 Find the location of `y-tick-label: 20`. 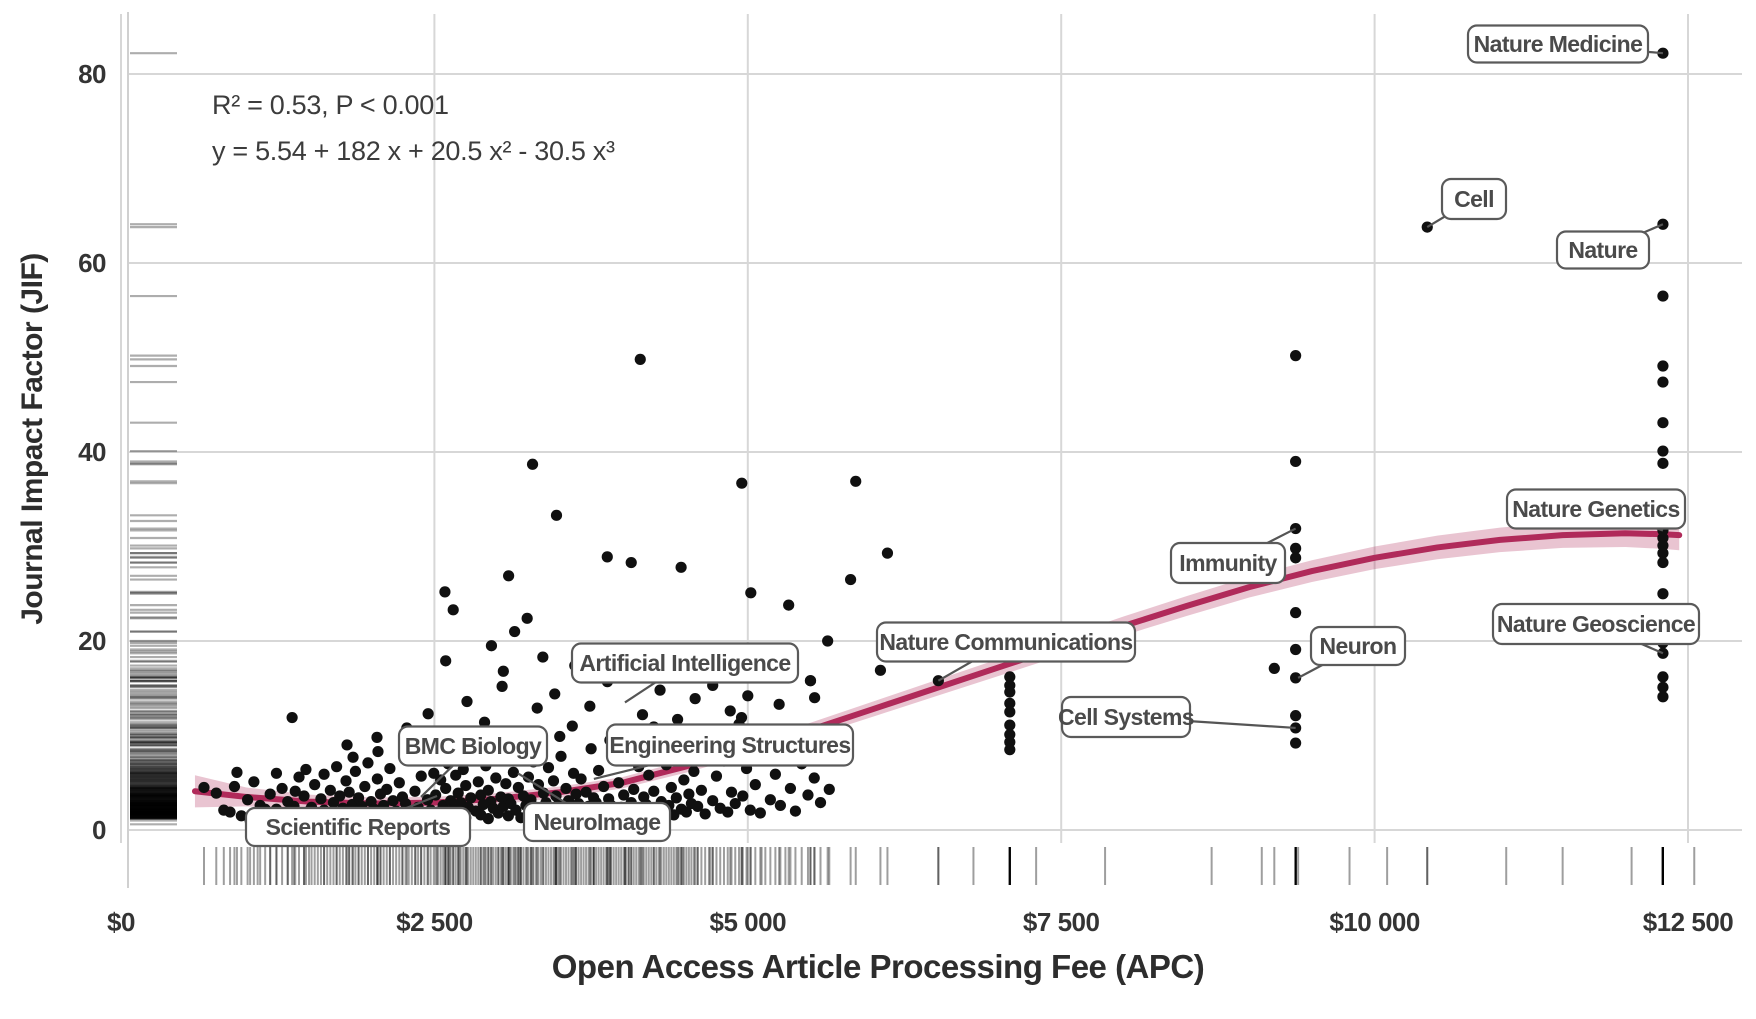

y-tick-label: 20 is located at coordinates (92, 641).